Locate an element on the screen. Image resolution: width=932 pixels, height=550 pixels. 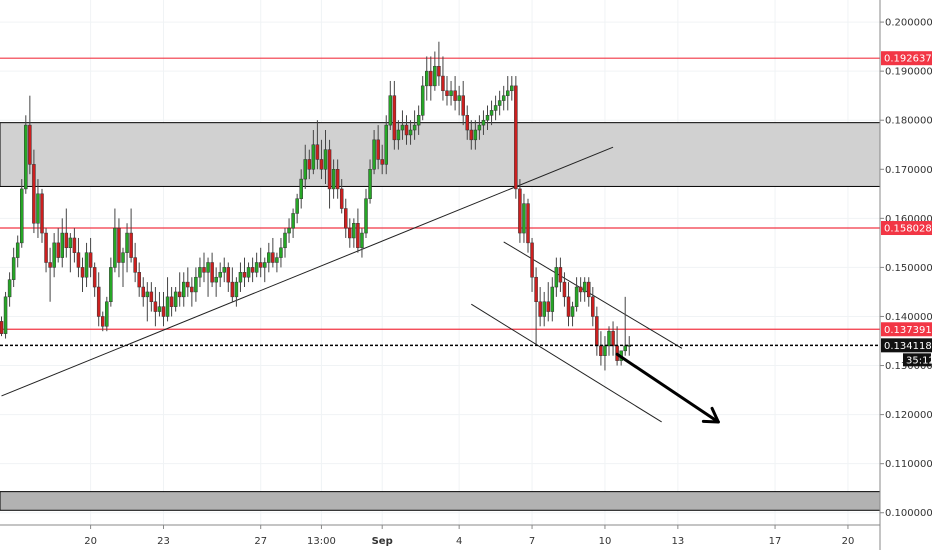
y-tick-label: 0.17000000 is located at coordinates (908, 170).